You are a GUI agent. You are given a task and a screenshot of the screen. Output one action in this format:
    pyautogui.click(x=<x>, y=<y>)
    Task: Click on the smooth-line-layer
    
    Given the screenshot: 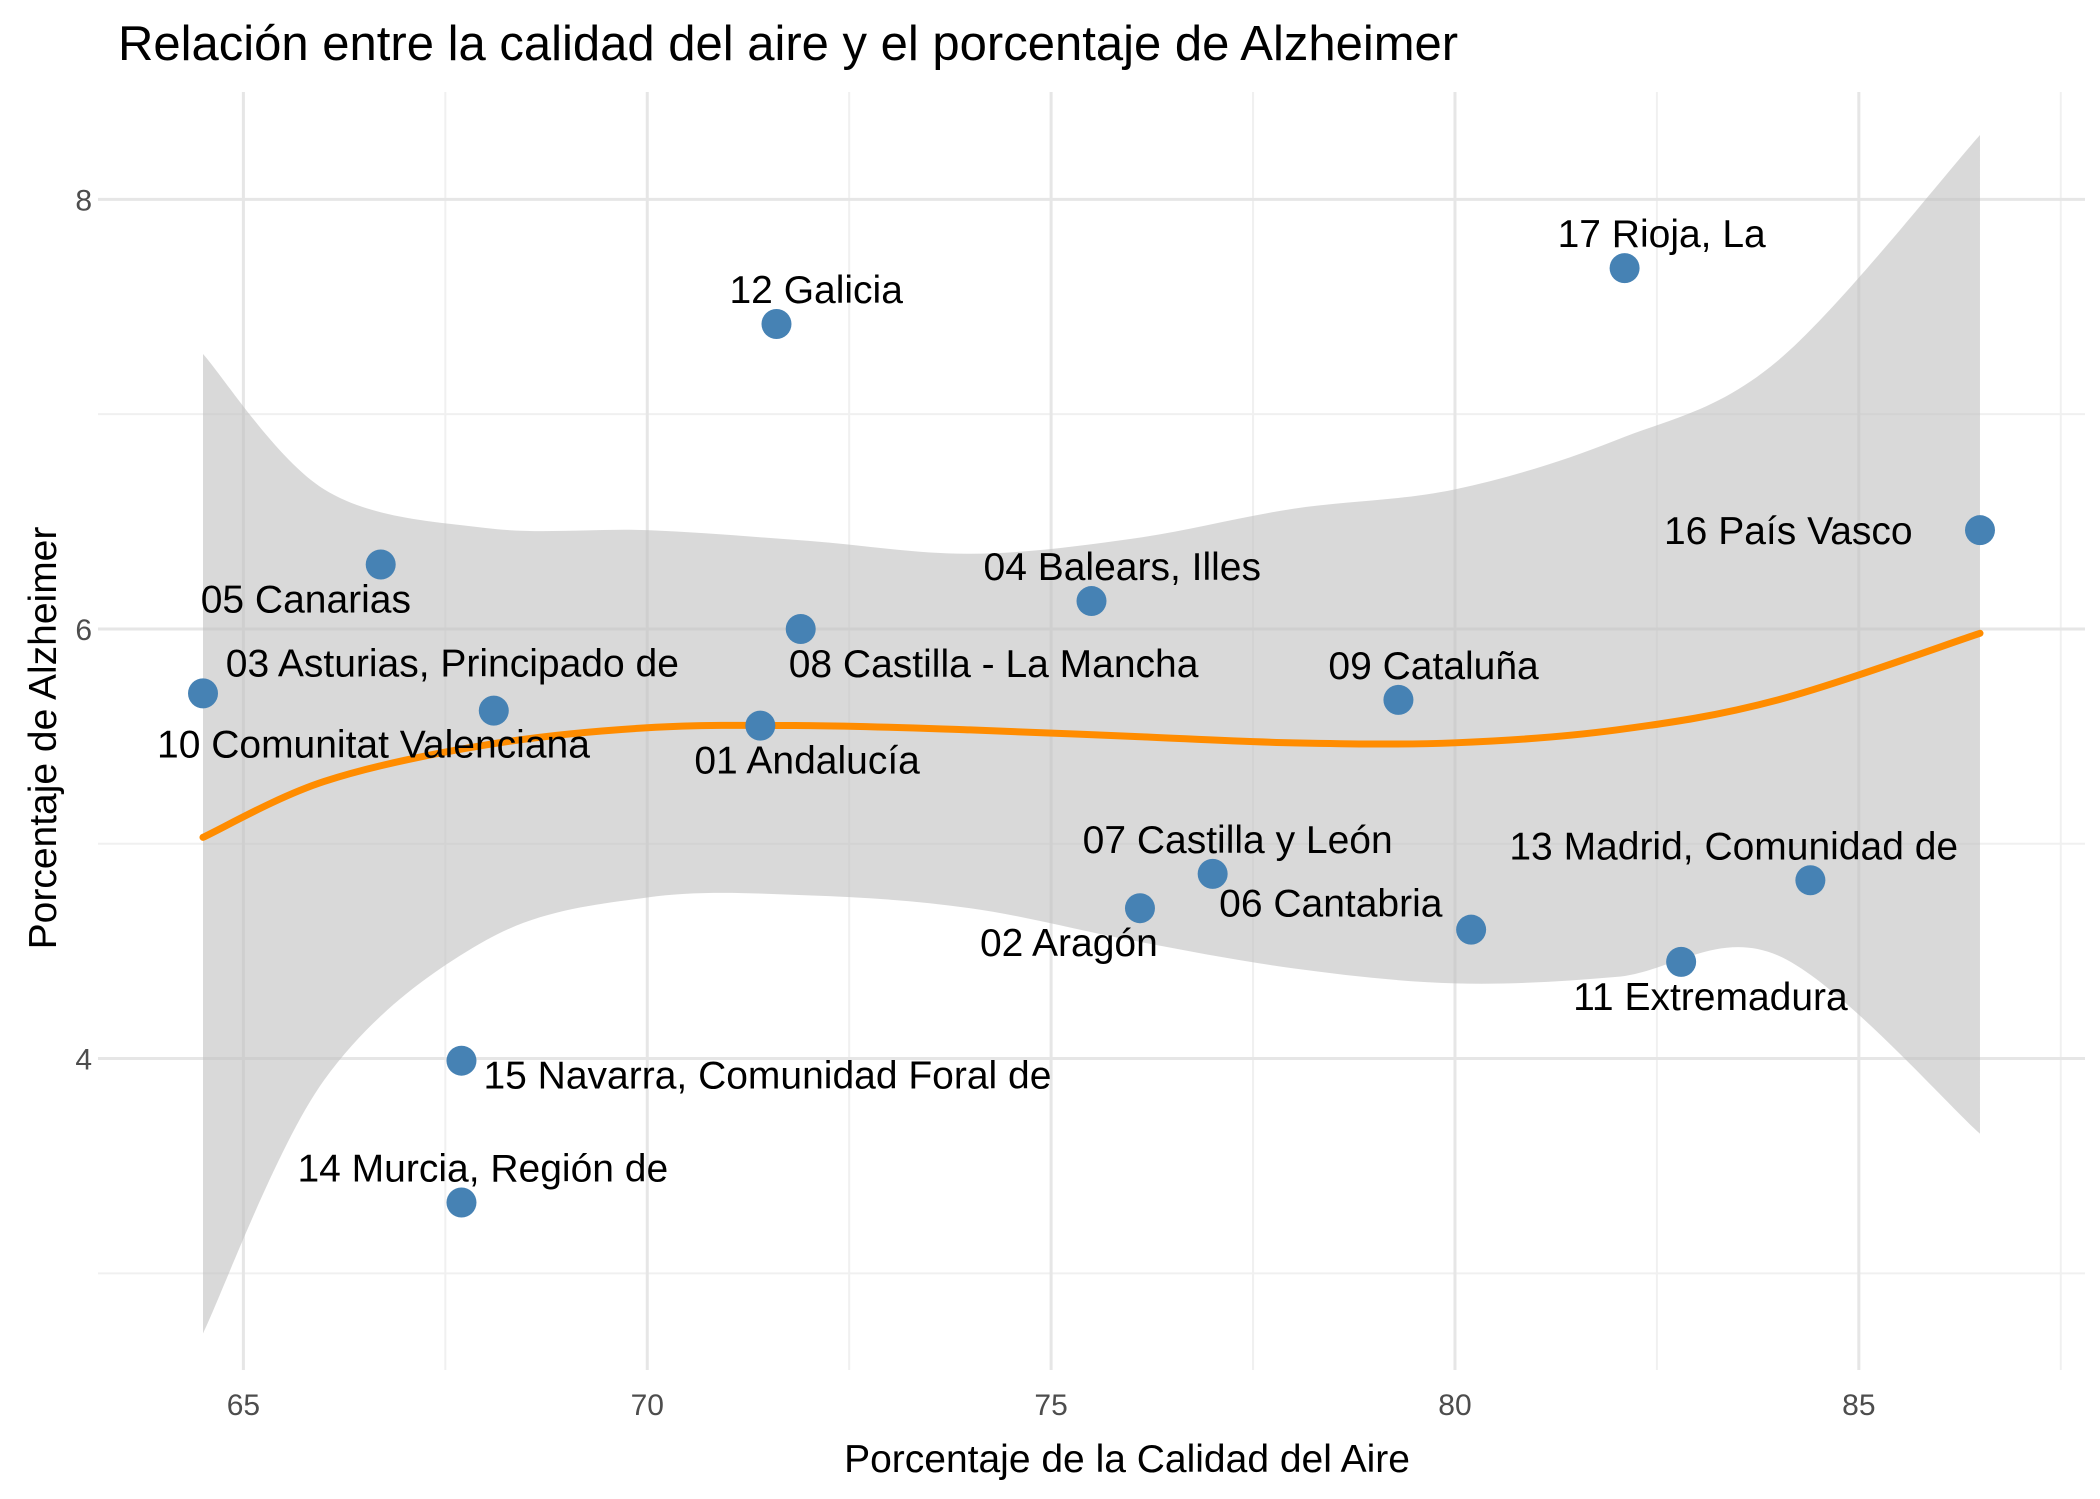 What is the action you would take?
    pyautogui.click(x=1091, y=735)
    